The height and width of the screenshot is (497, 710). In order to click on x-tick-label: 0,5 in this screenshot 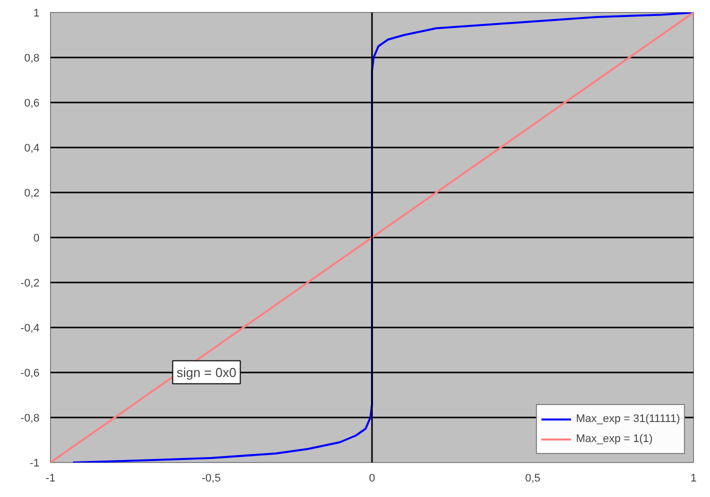, I will do `click(532, 478)`.